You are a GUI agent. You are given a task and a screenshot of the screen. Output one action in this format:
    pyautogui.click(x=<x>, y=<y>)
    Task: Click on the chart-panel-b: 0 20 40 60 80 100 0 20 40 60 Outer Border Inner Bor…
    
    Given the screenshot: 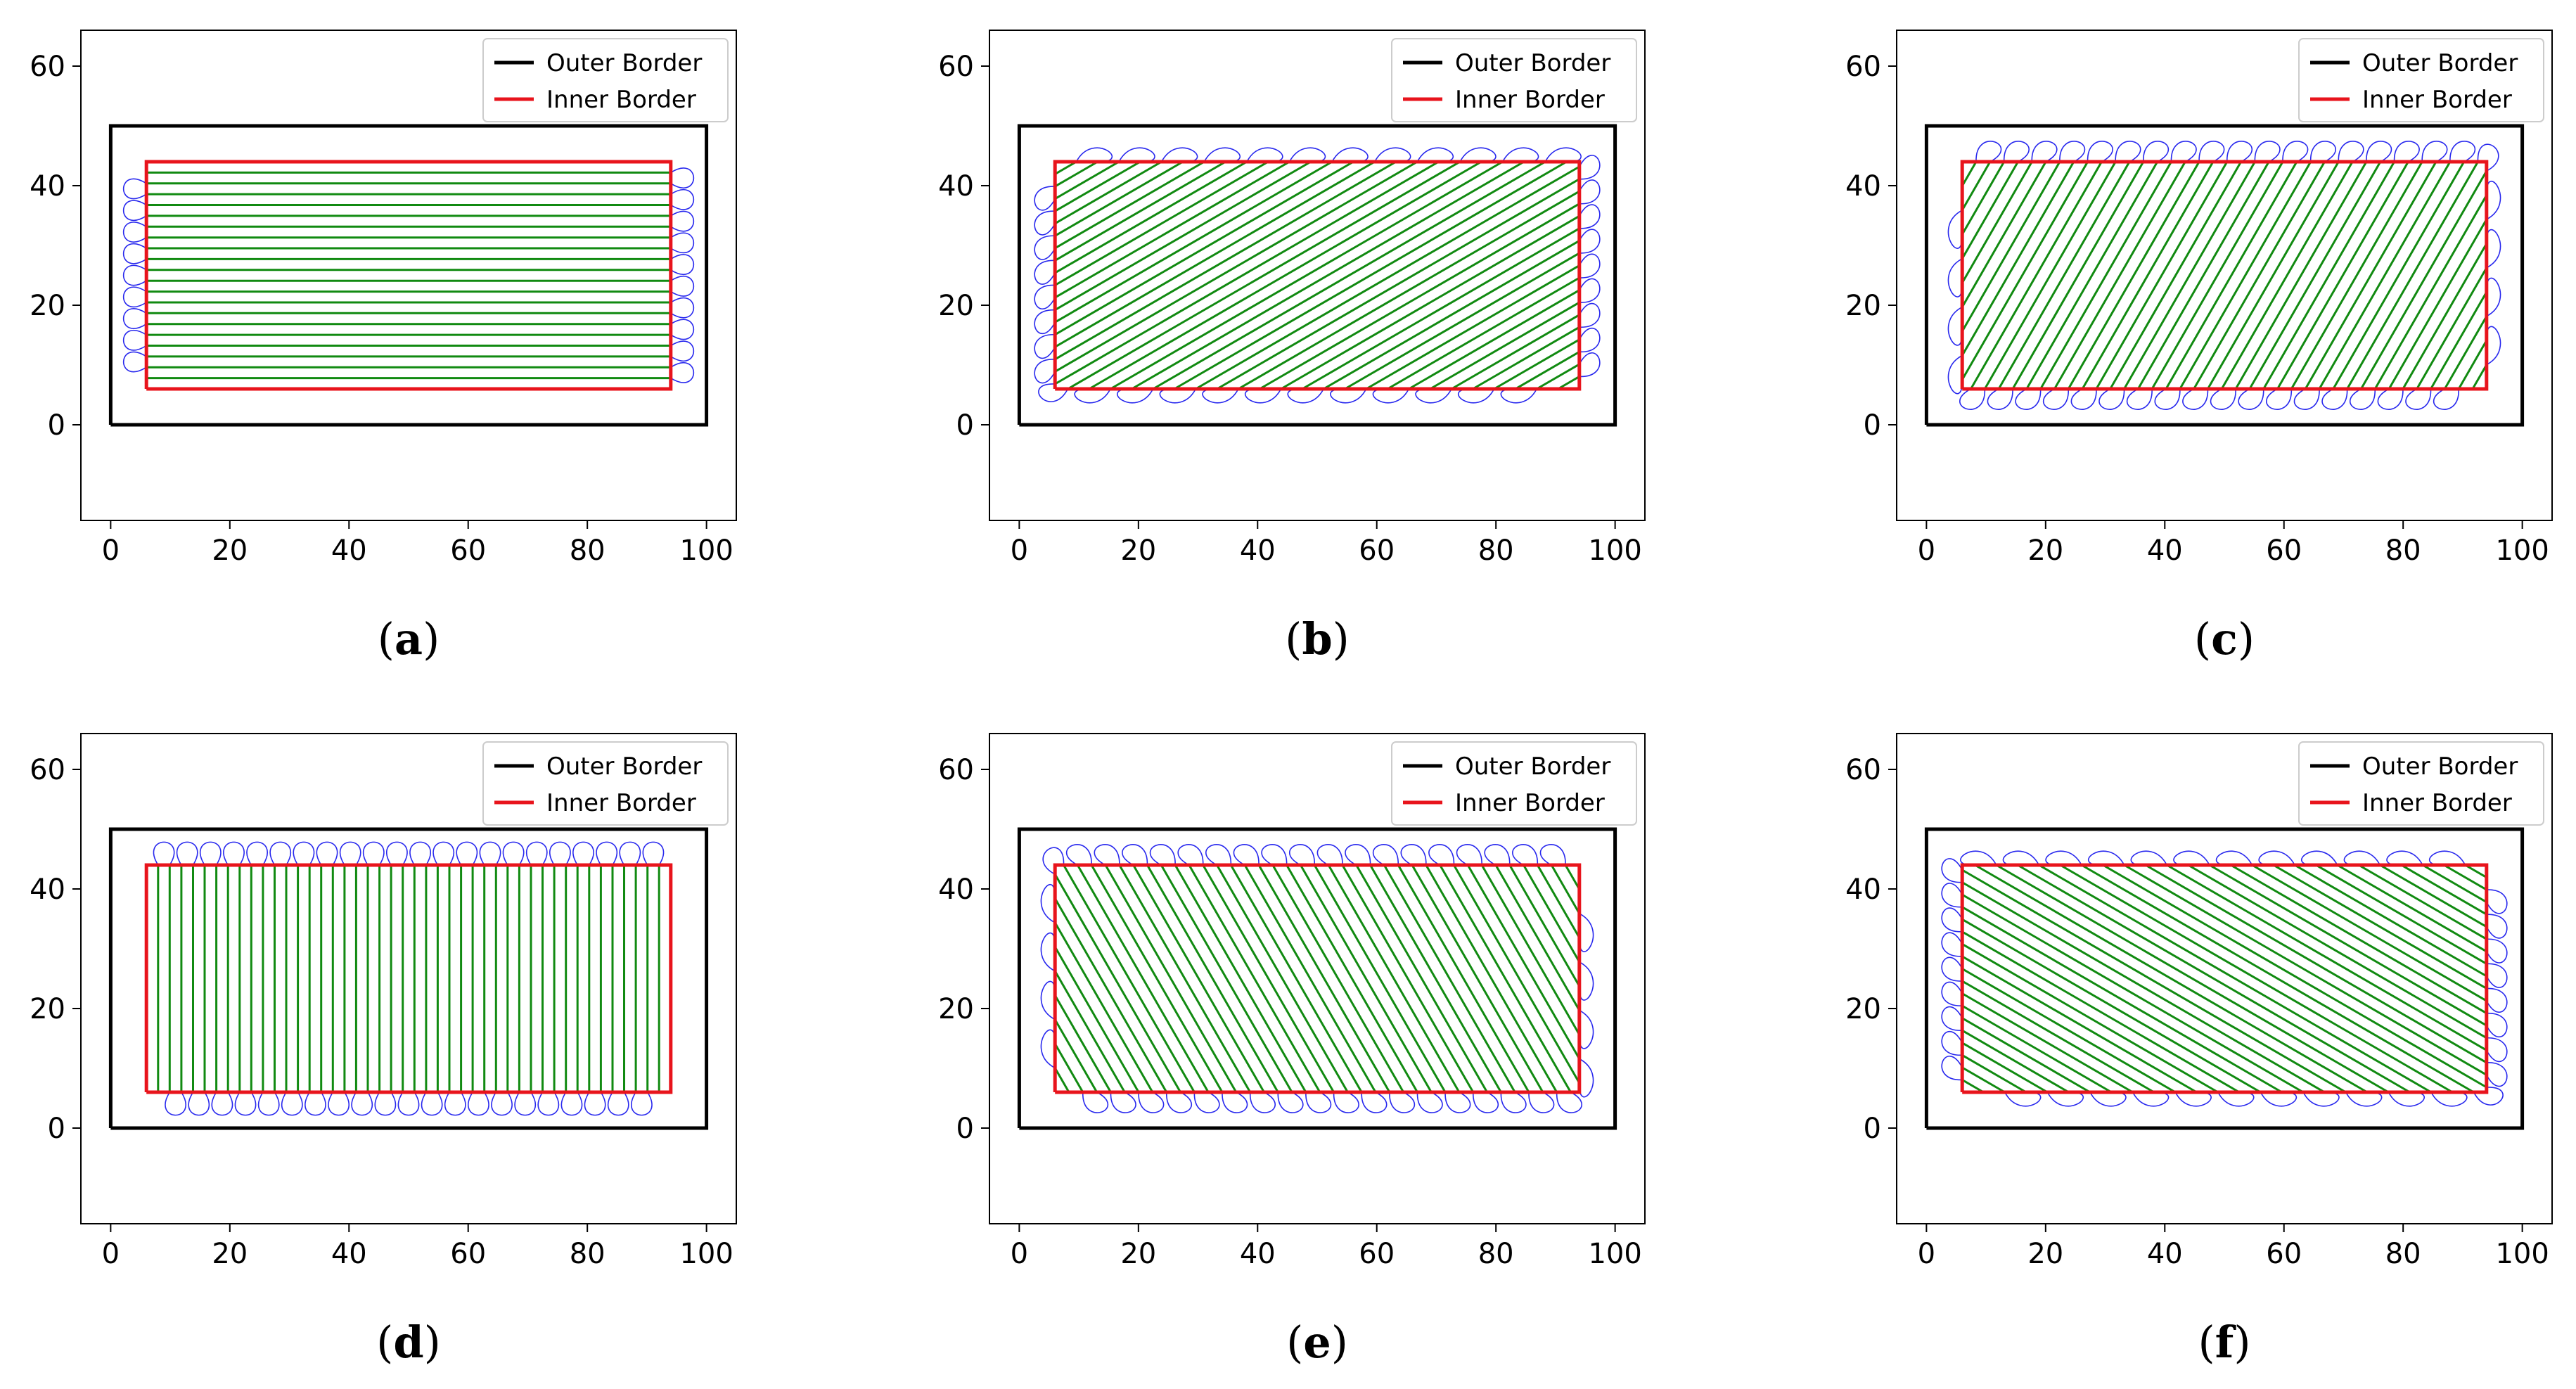 What is the action you would take?
    pyautogui.click(x=1292, y=347)
    